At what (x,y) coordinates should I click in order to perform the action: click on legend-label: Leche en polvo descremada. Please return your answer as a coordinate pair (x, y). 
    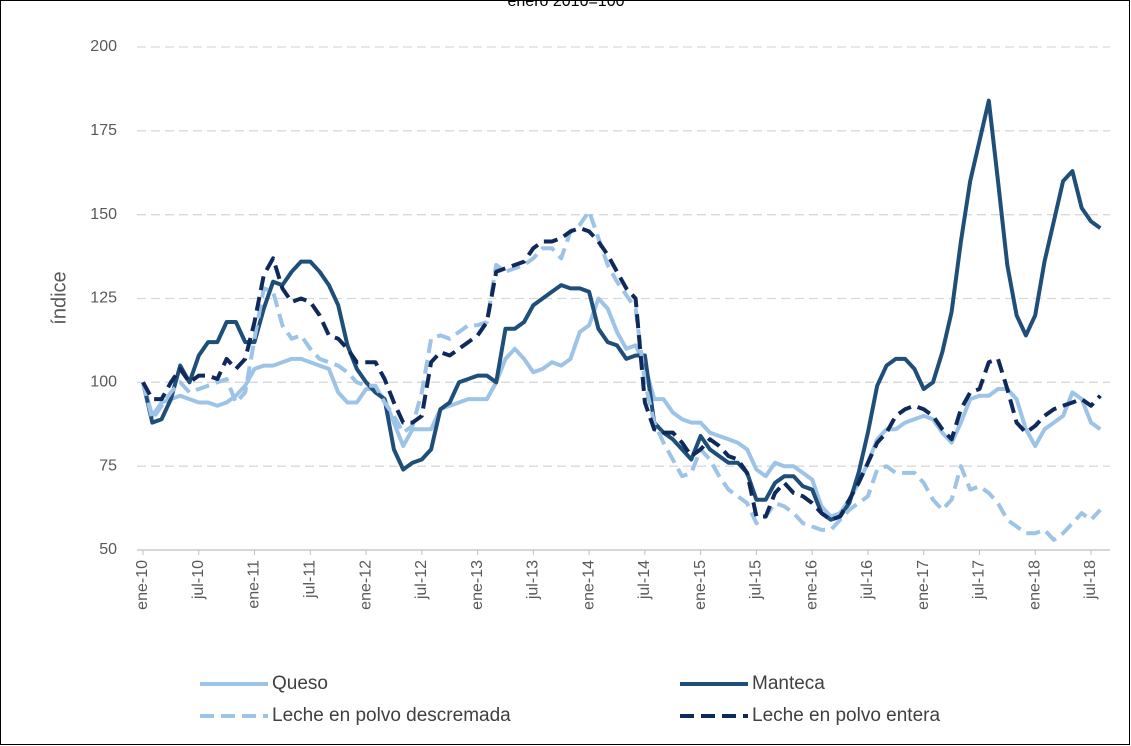
    Looking at the image, I should click on (391, 715).